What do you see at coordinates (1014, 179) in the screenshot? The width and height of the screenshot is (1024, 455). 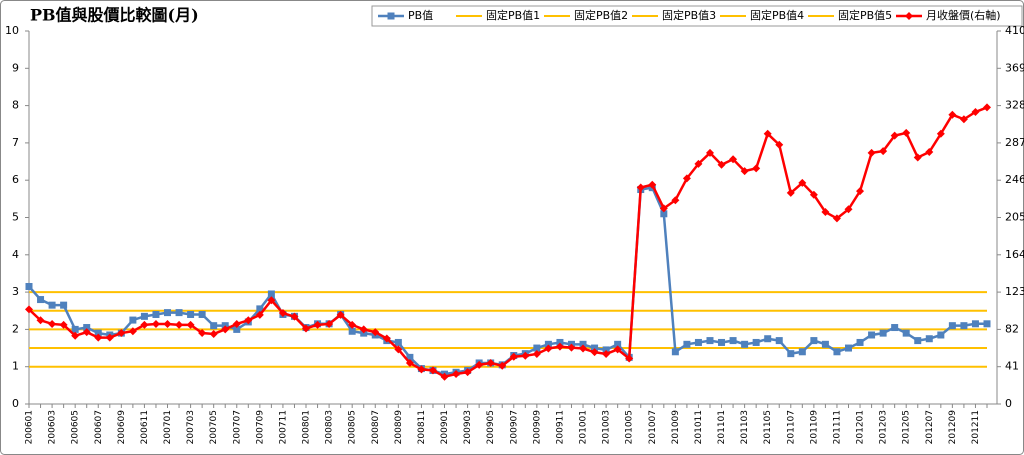 I see `y2-tick-label: 246` at bounding box center [1014, 179].